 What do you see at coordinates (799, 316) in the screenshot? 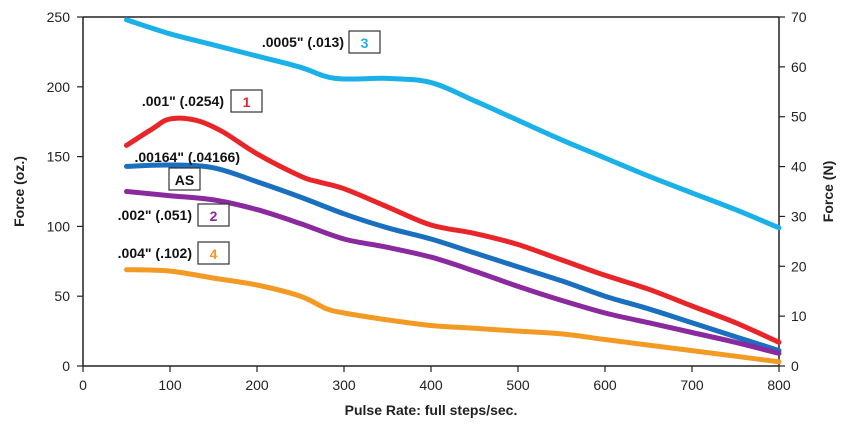
I see `y-tick-label-right: 10` at bounding box center [799, 316].